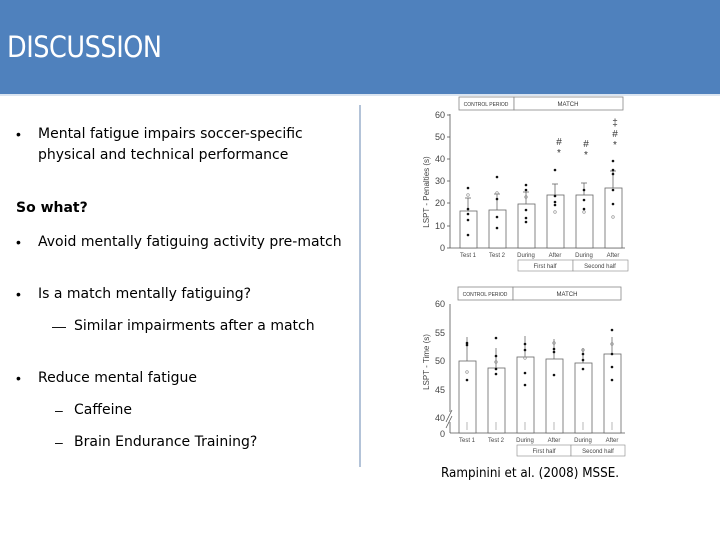 The height and width of the screenshot is (540, 720). What do you see at coordinates (84, 47) in the screenshot?
I see `slide-title: DISCUSSION` at bounding box center [84, 47].